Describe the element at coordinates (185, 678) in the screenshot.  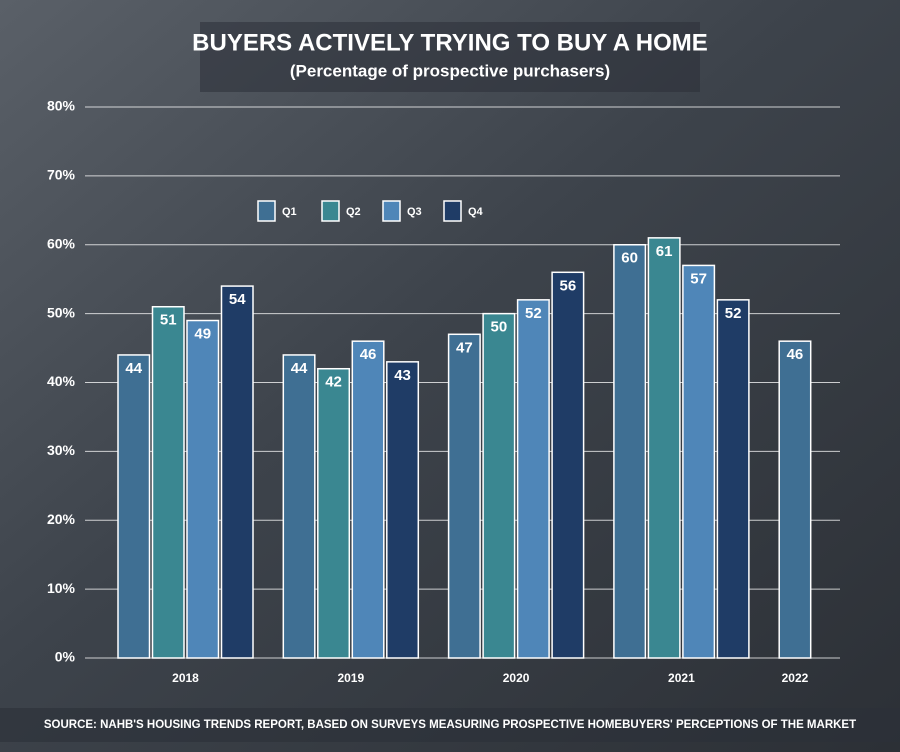
I see `x-tick-label: 2018` at that location.